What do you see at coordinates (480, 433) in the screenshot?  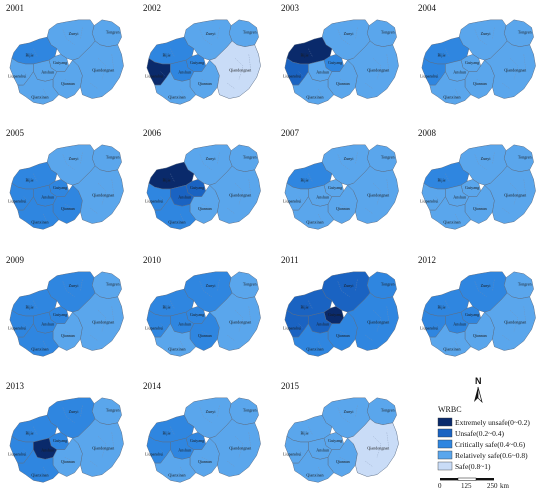 I see `legend-label: Unsafe(0.2~0.4)` at bounding box center [480, 433].